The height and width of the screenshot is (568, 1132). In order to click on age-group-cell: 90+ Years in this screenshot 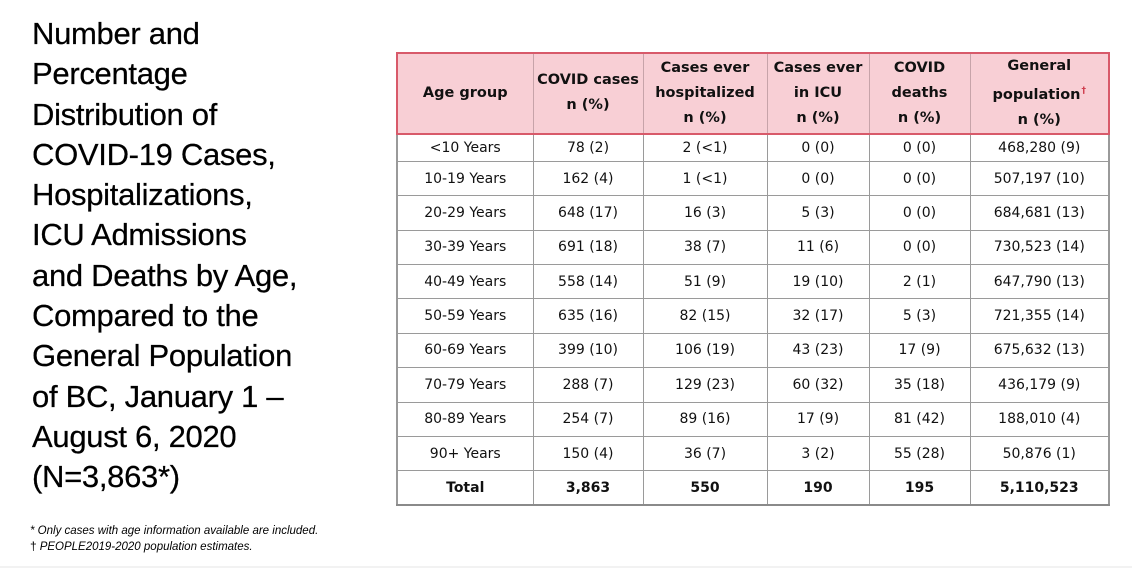, I will do `click(465, 453)`.